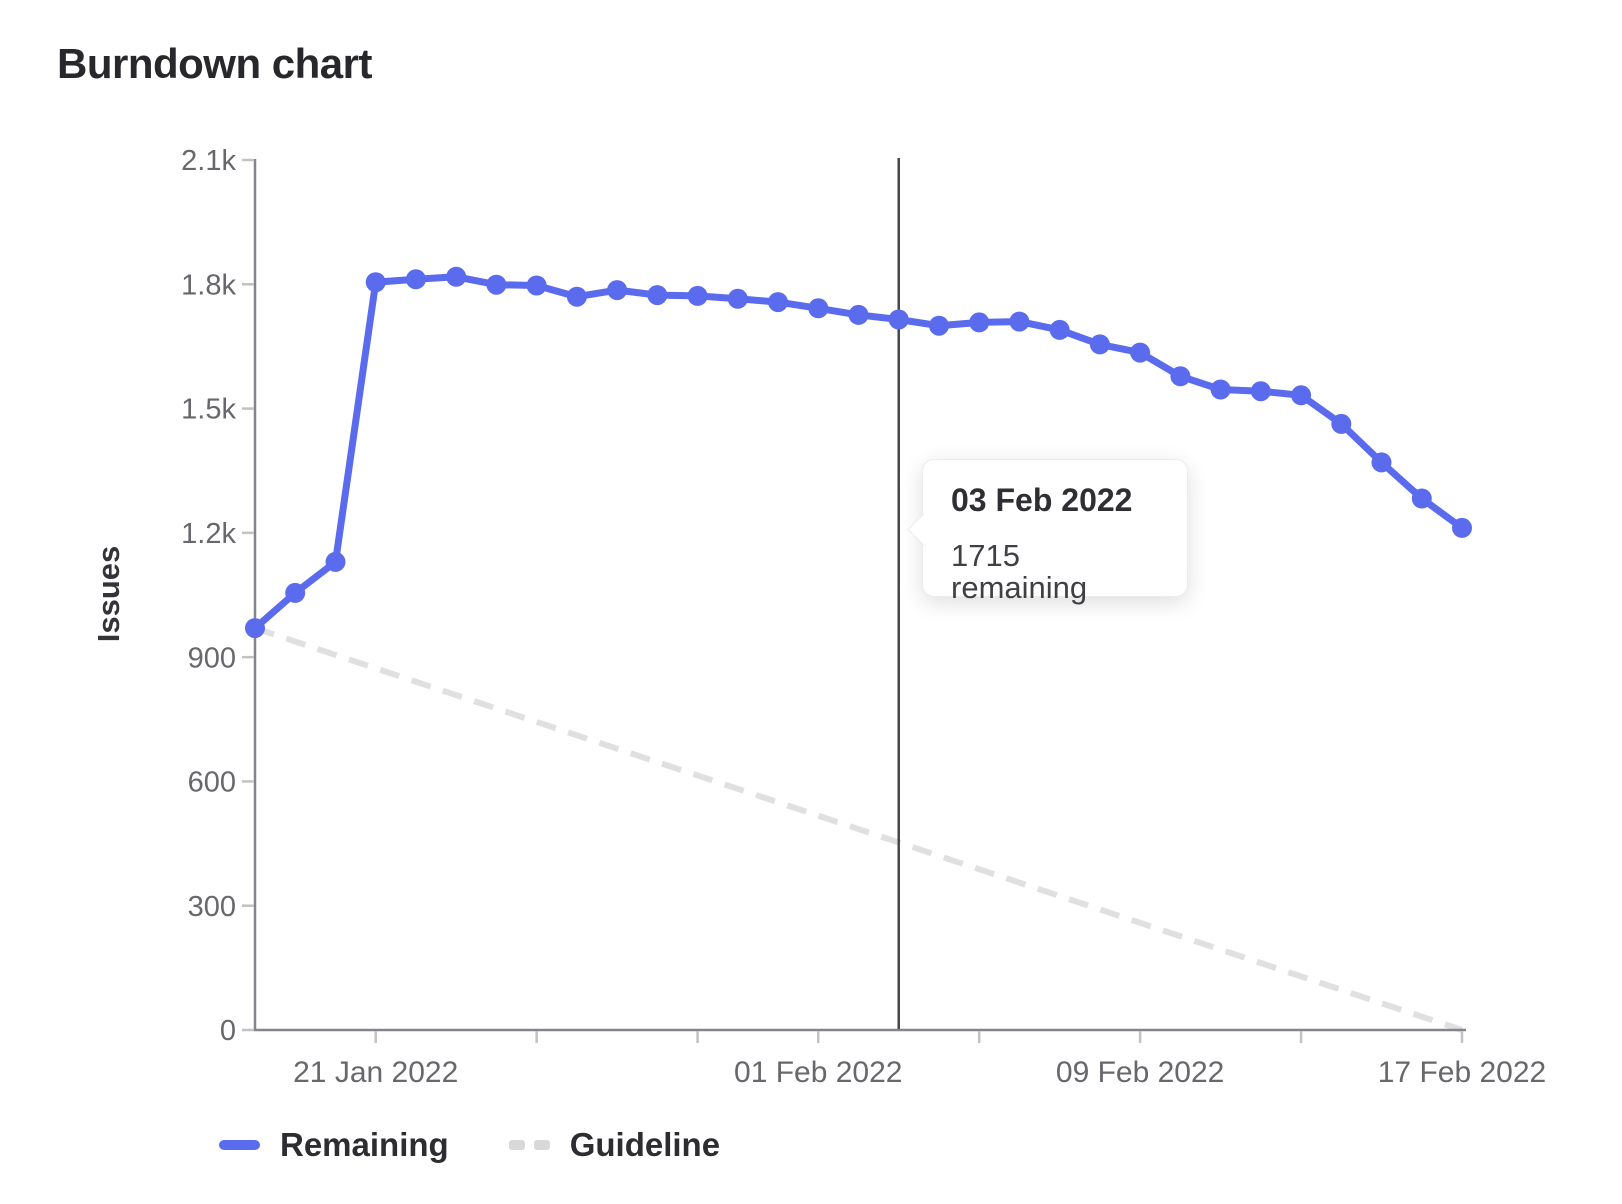  Describe the element at coordinates (239, 1145) in the screenshot. I see `remaining-swatch-icon` at that location.